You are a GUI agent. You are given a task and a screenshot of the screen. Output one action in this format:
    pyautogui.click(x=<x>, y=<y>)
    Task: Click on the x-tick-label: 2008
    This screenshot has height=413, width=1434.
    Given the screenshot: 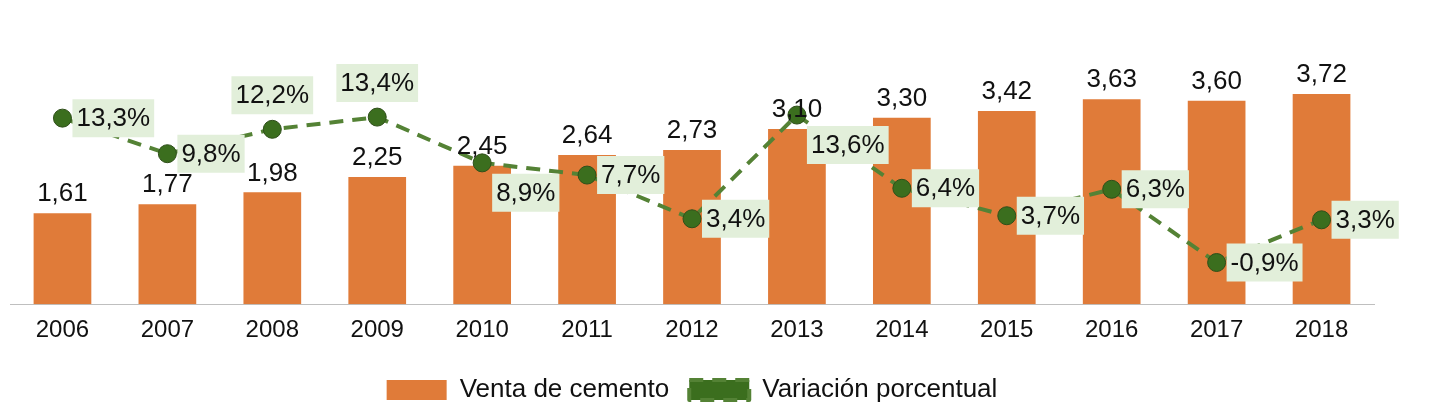 What is the action you would take?
    pyautogui.click(x=272, y=329)
    